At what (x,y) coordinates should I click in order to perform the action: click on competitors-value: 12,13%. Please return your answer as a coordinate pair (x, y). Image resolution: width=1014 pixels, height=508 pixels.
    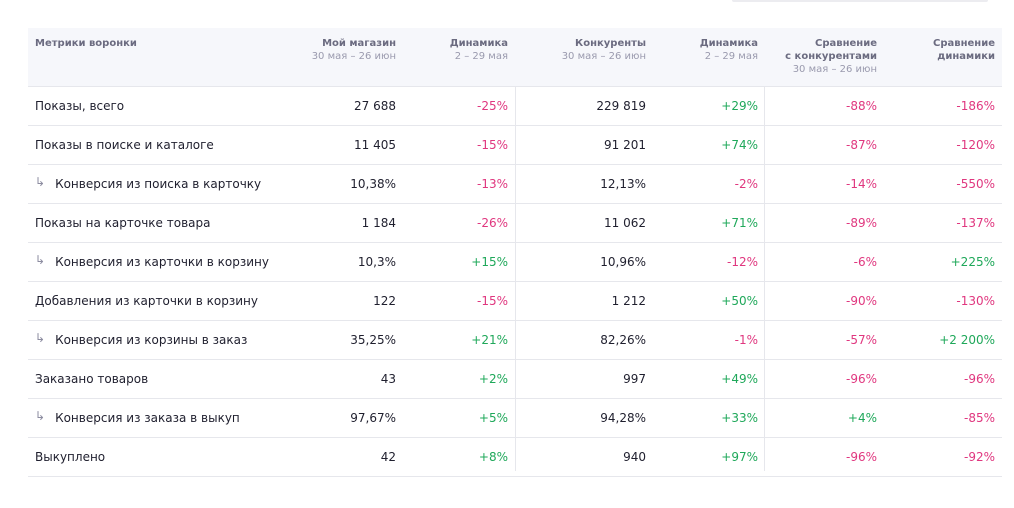
    Looking at the image, I should click on (623, 184).